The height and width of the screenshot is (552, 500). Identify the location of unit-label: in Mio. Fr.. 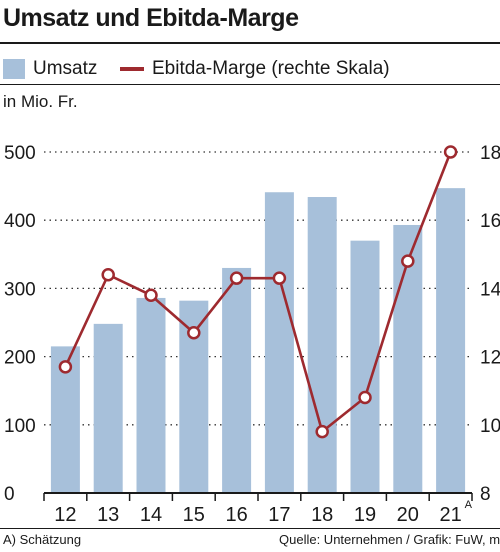
(40, 101).